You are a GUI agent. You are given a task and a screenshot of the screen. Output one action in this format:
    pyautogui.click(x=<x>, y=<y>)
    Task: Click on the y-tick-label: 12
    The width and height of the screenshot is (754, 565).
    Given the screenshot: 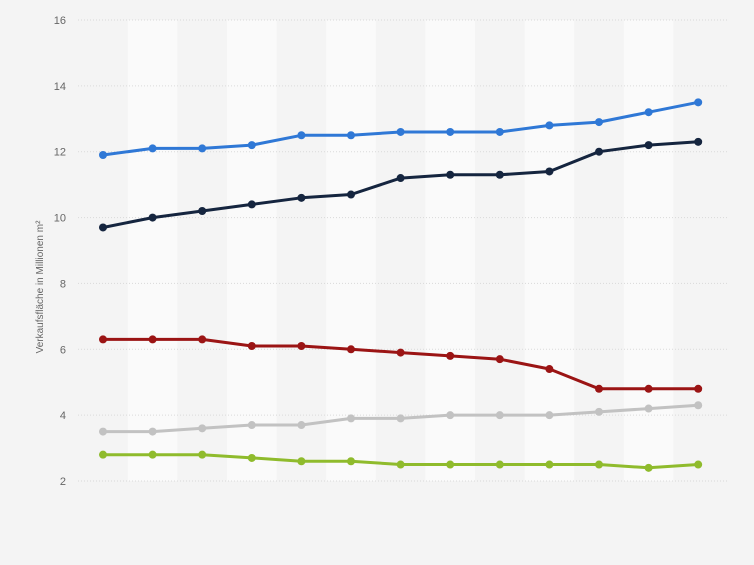 What is the action you would take?
    pyautogui.click(x=60, y=153)
    